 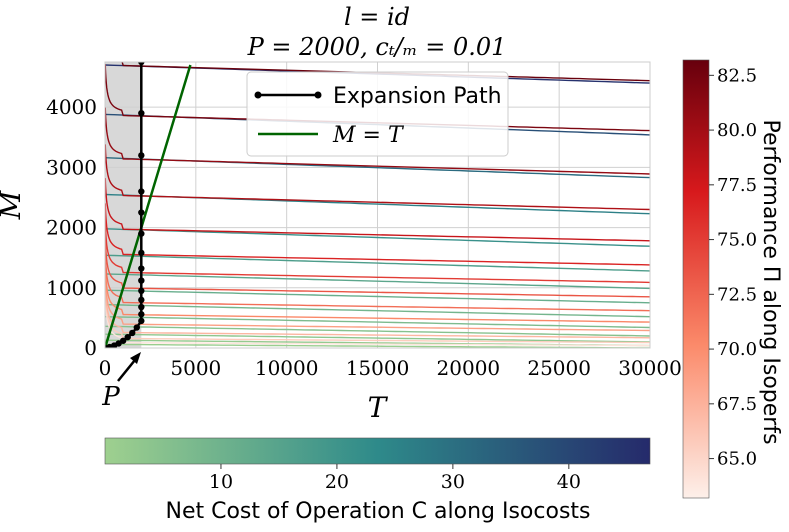 What do you see at coordinates (377, 451) in the screenshot?
I see `cost-colorbar-gradient` at bounding box center [377, 451].